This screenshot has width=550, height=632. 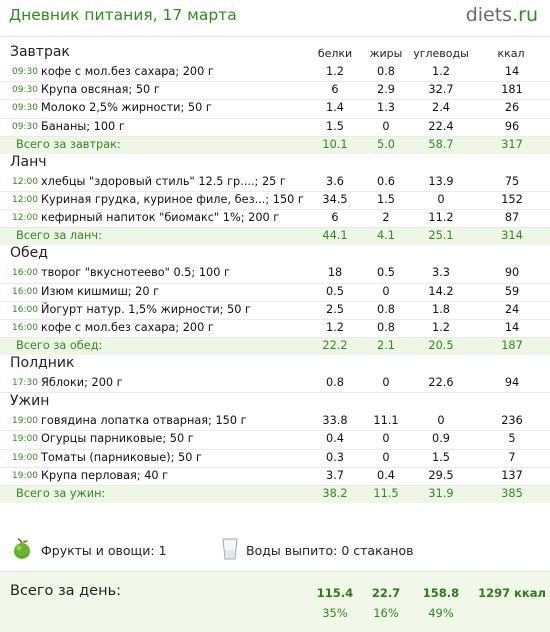 I want to click on total-carbs: 25.1, so click(x=441, y=236).